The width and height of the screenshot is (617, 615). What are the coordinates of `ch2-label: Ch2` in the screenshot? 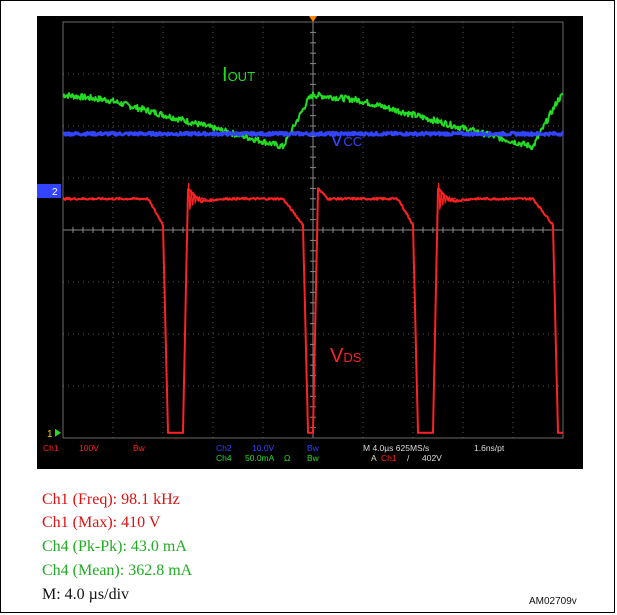 It's located at (224, 448).